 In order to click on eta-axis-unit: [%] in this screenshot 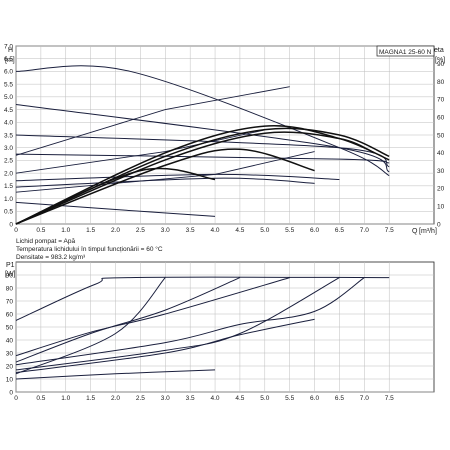, I will do `click(440, 60)`.